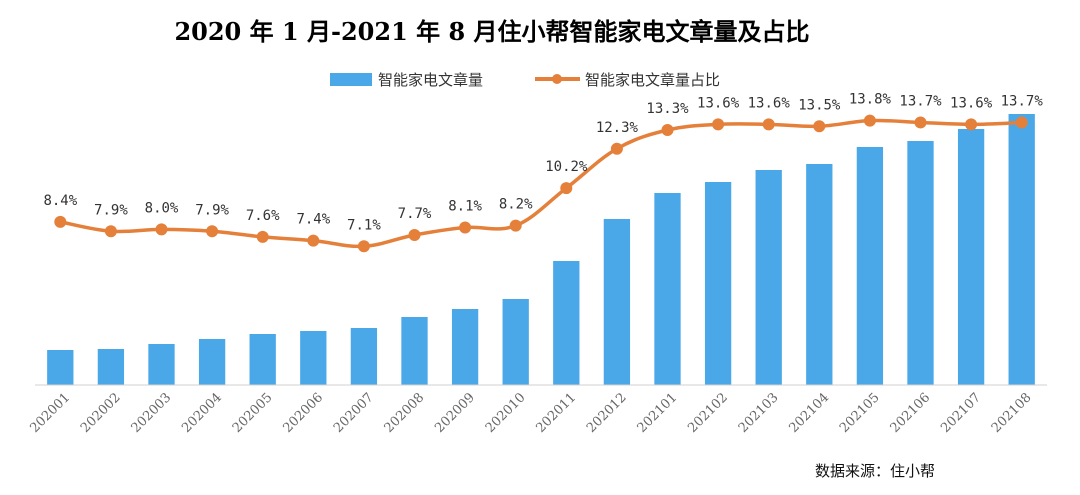 The width and height of the screenshot is (1080, 495). Describe the element at coordinates (971, 103) in the screenshot. I see `ratio-label-202107: 13.6%` at that location.